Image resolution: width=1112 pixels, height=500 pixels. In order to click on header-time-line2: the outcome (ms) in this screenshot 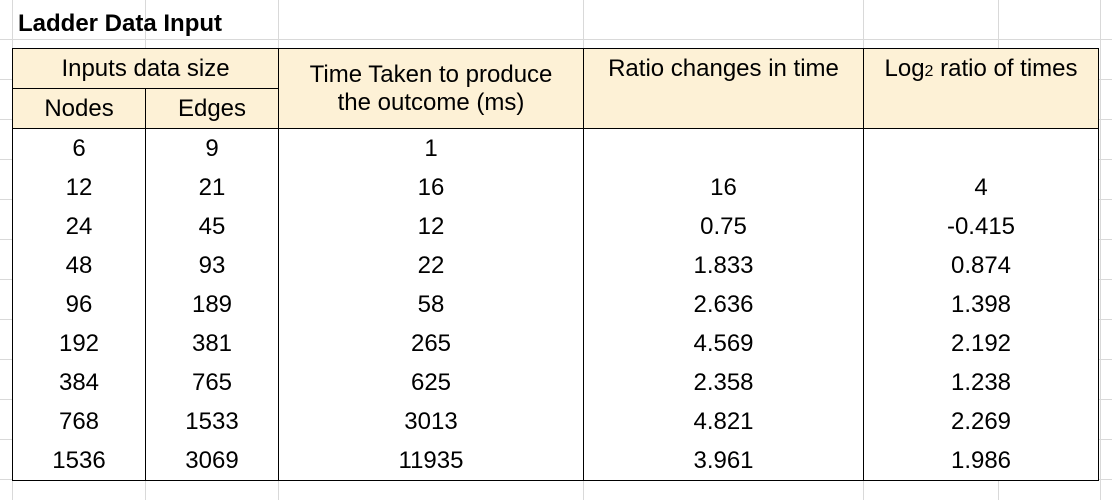, I will do `click(431, 102)`.